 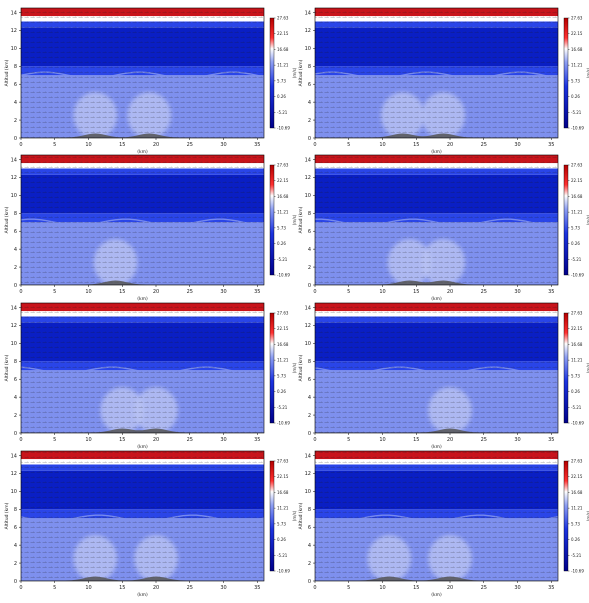 I want to click on colorbar-tick-label: -10.69, so click(x=577, y=423).